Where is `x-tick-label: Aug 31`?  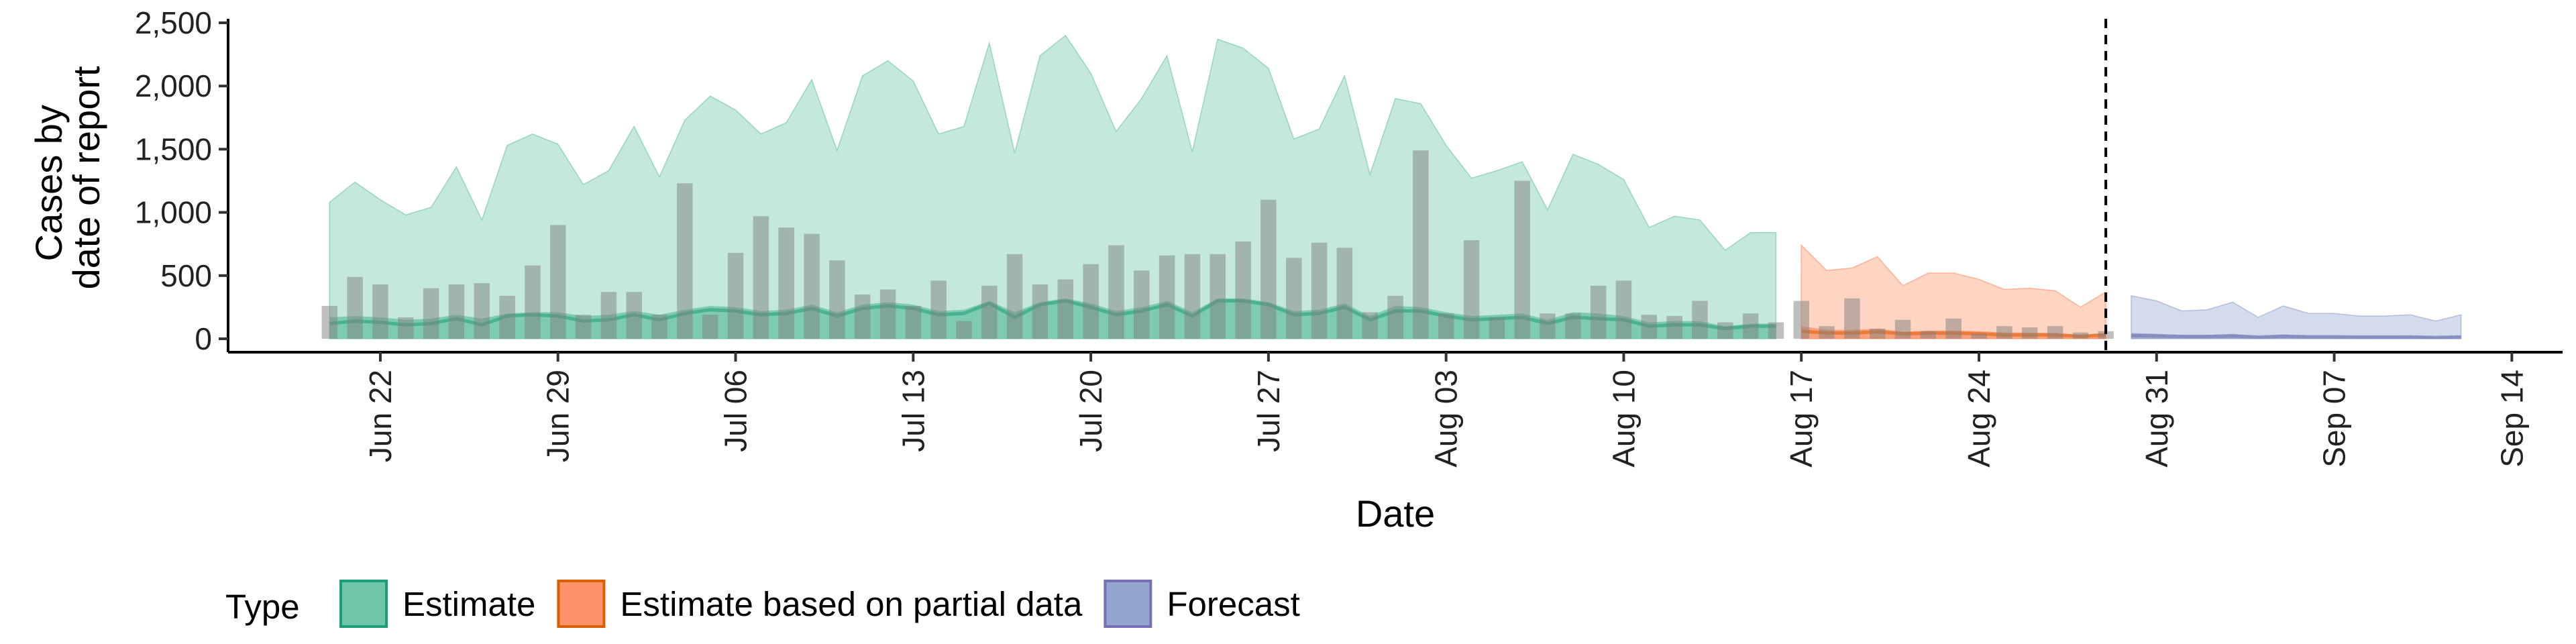 x-tick-label: Aug 31 is located at coordinates (2156, 419).